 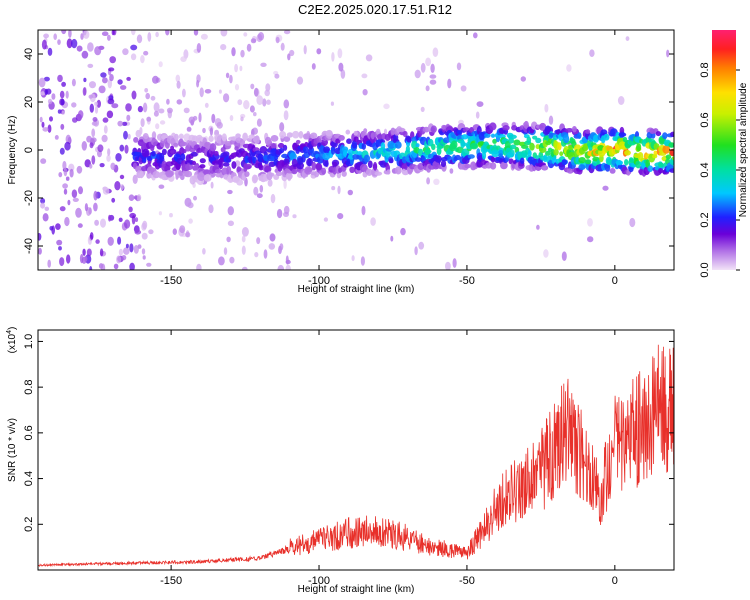 What do you see at coordinates (319, 581) in the screenshot?
I see `x-tick-label: -100` at bounding box center [319, 581].